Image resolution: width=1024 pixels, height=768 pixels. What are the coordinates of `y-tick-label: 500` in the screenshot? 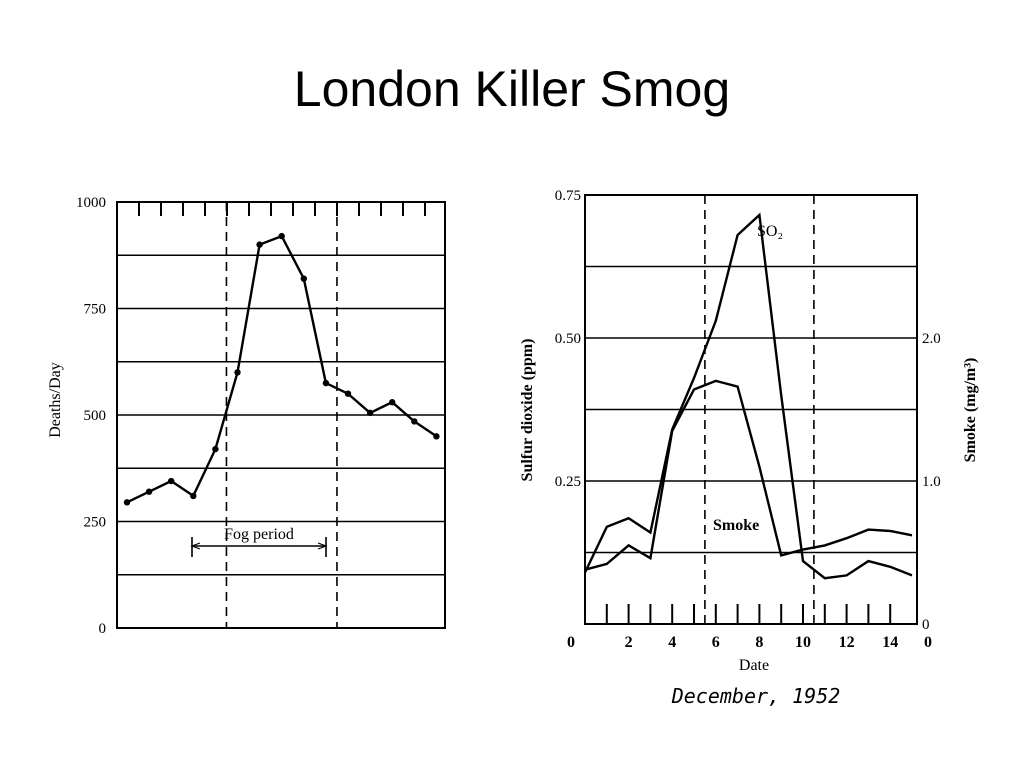 It's located at (95, 416).